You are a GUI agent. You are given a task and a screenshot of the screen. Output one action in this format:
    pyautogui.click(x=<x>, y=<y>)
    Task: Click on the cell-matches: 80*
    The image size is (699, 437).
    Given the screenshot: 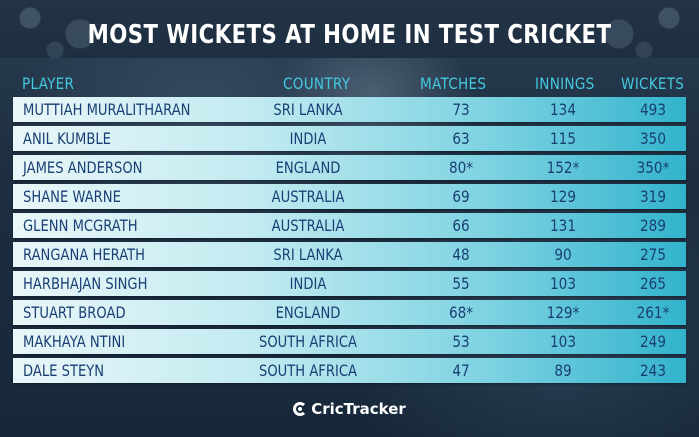 What is the action you would take?
    pyautogui.click(x=461, y=167)
    